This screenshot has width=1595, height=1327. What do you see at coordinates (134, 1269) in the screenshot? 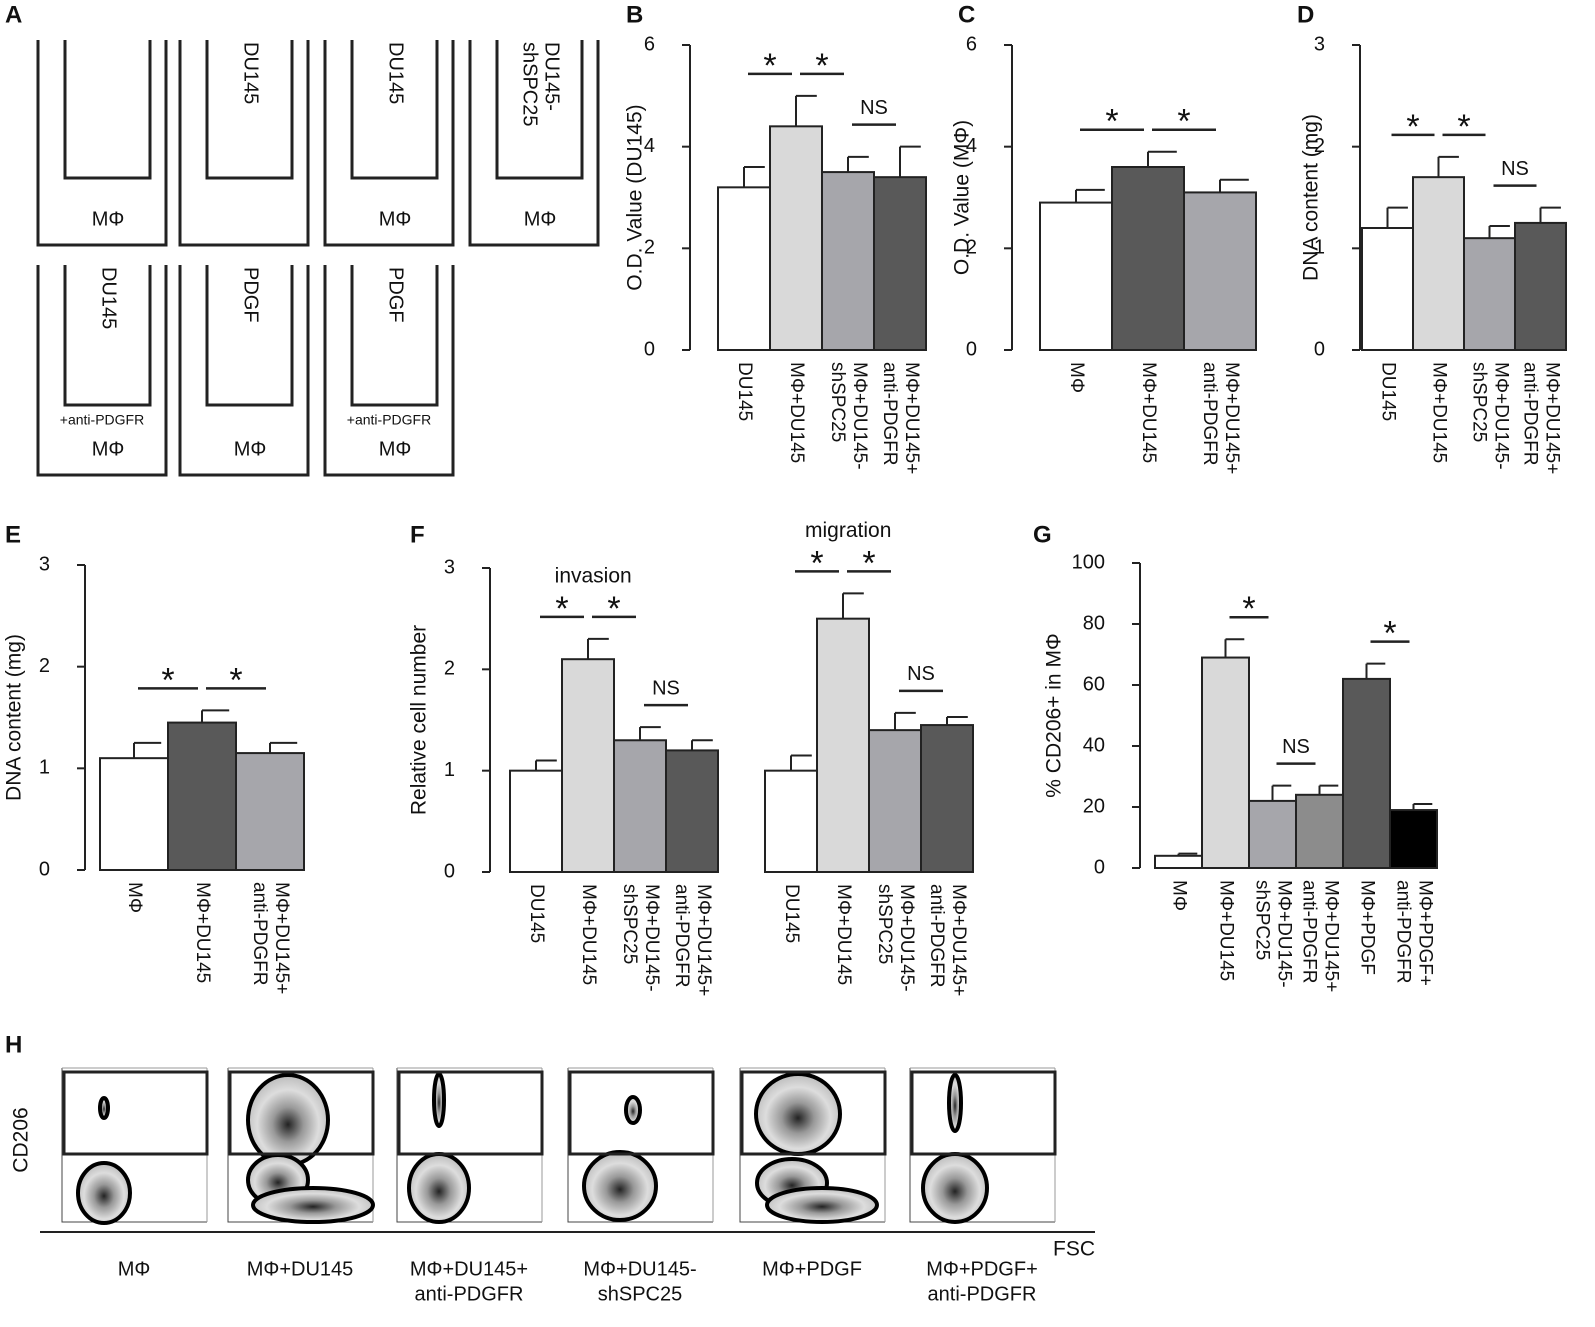
I see `plot-label: MΦ` at bounding box center [134, 1269].